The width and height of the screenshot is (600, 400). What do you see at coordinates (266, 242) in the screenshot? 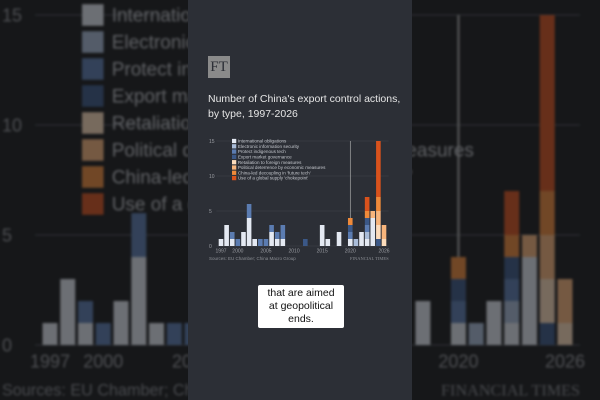
I see `bar-segment-2005` at bounding box center [266, 242].